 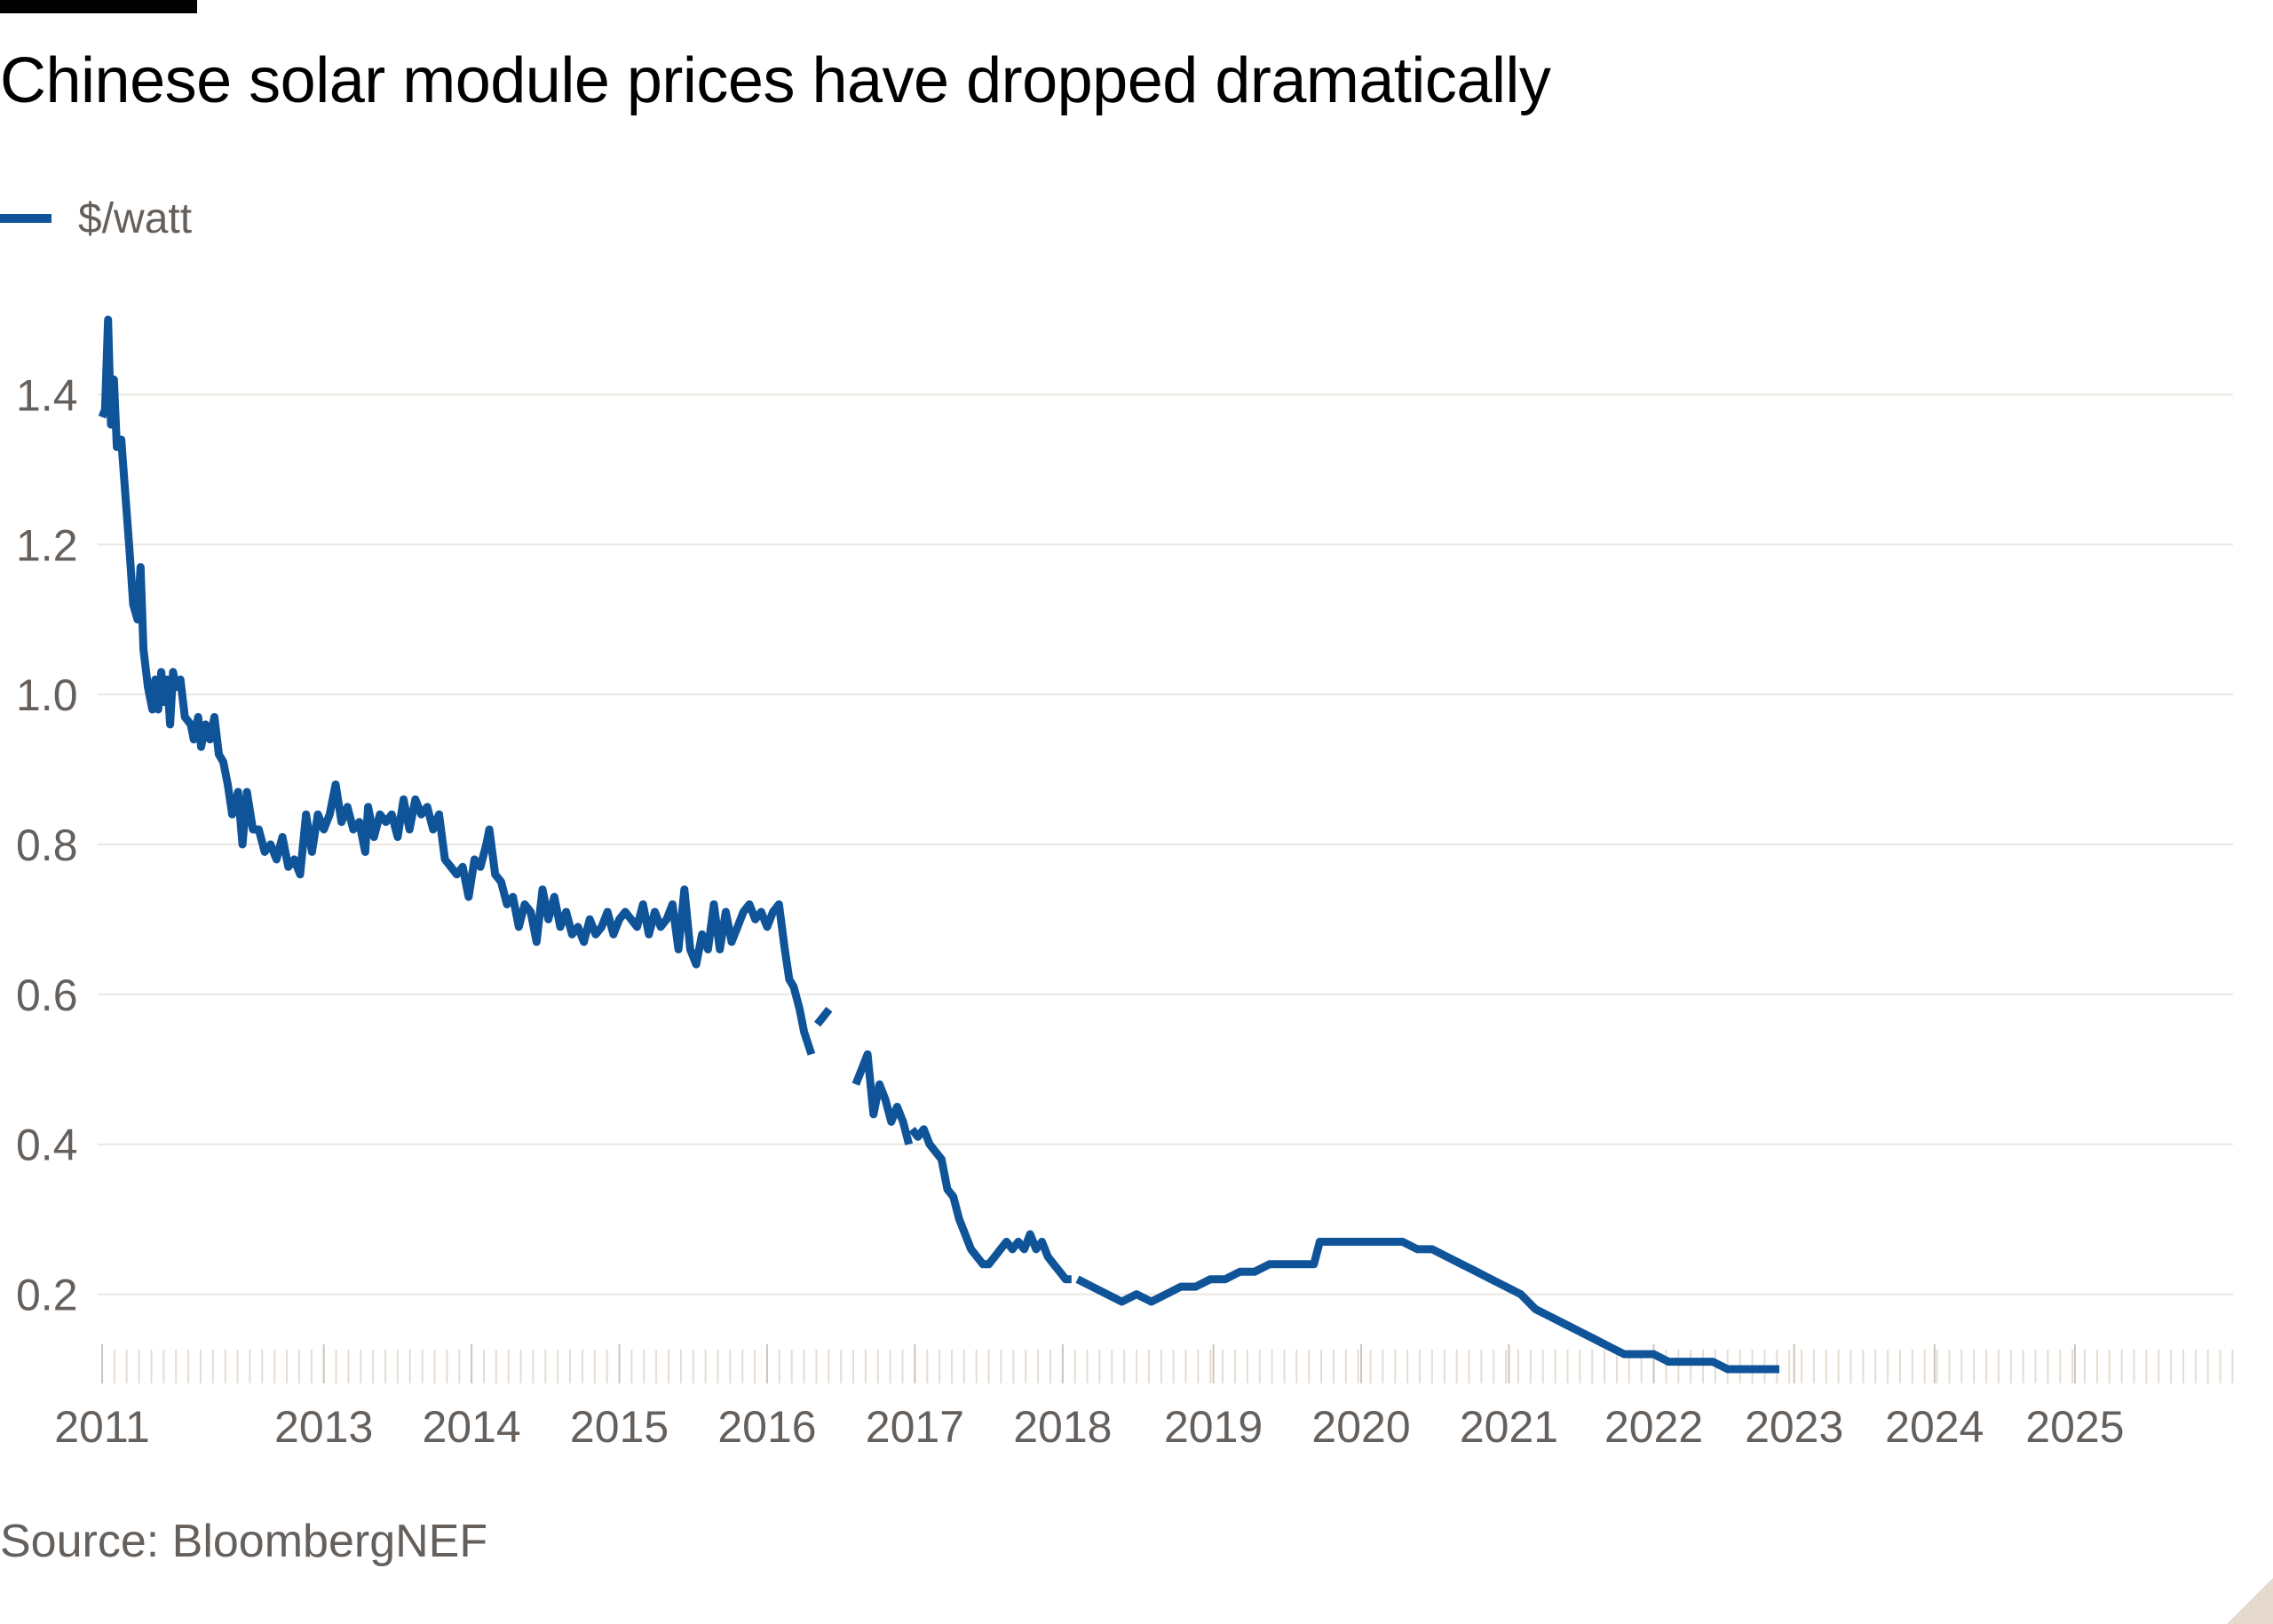 I want to click on y-tick-label: 0.8, so click(x=47, y=845).